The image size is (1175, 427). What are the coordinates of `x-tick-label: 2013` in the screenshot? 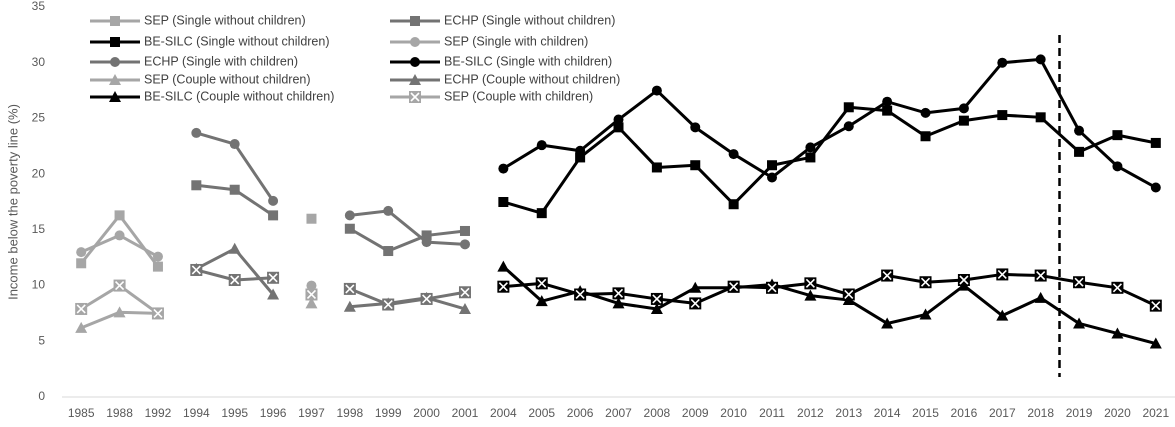 It's located at (848, 413).